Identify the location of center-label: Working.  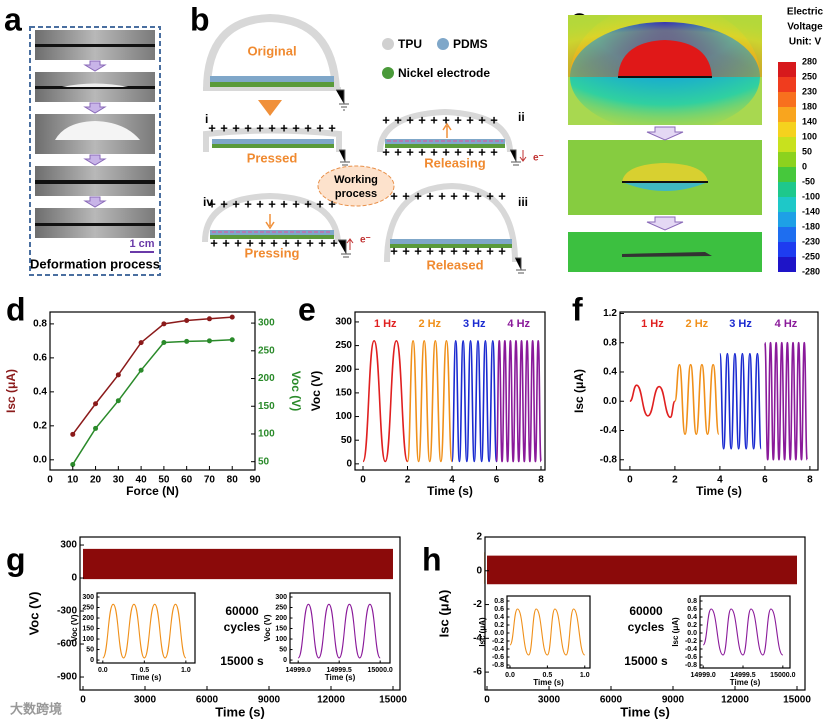
(356, 180).